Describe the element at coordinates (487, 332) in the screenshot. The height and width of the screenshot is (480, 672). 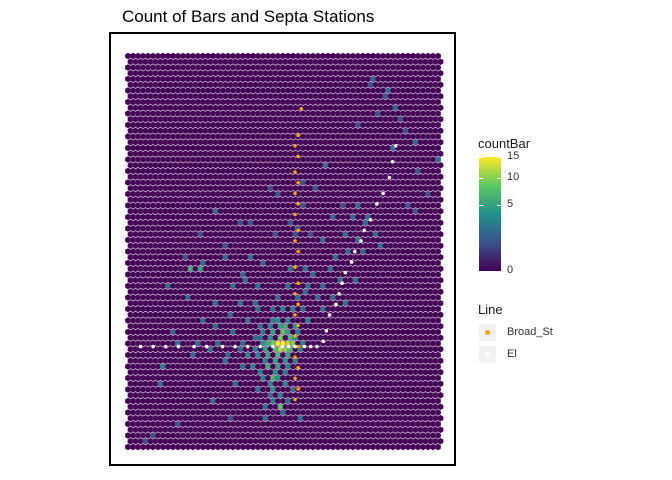
I see `line-legend-key` at that location.